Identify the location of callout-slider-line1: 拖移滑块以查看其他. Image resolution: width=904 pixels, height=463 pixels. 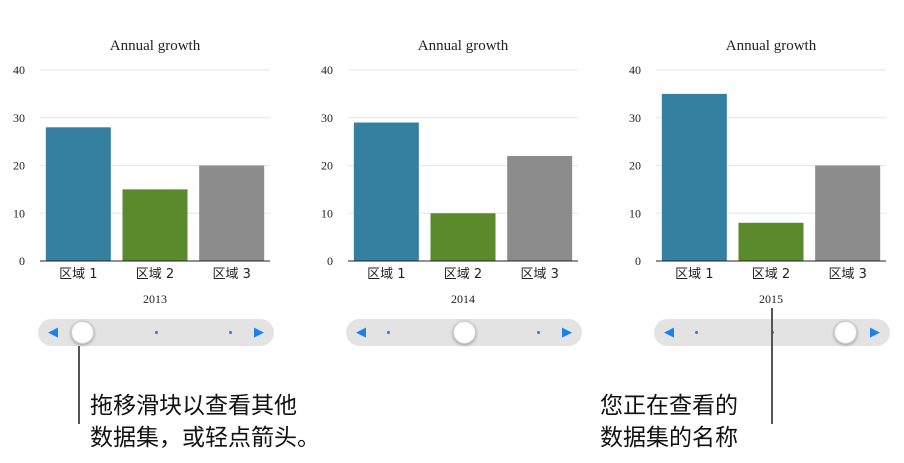
(193, 406).